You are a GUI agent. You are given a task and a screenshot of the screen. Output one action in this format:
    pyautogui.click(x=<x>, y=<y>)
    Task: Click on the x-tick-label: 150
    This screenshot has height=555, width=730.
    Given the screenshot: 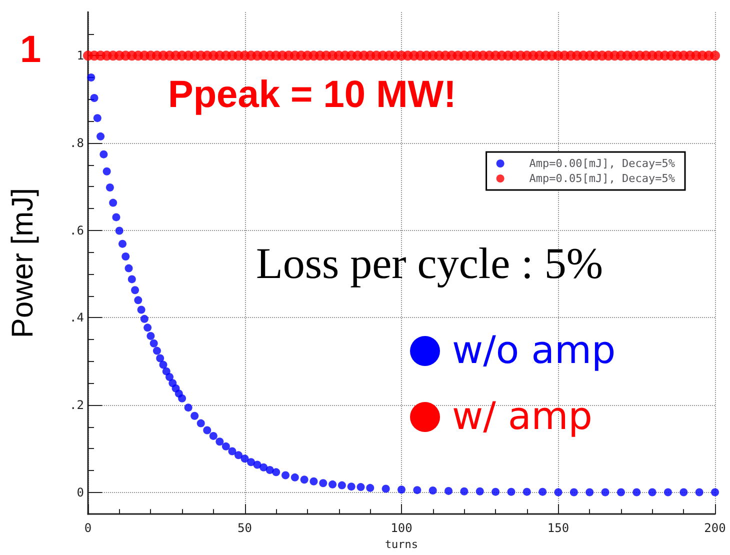 What is the action you would take?
    pyautogui.click(x=558, y=528)
    